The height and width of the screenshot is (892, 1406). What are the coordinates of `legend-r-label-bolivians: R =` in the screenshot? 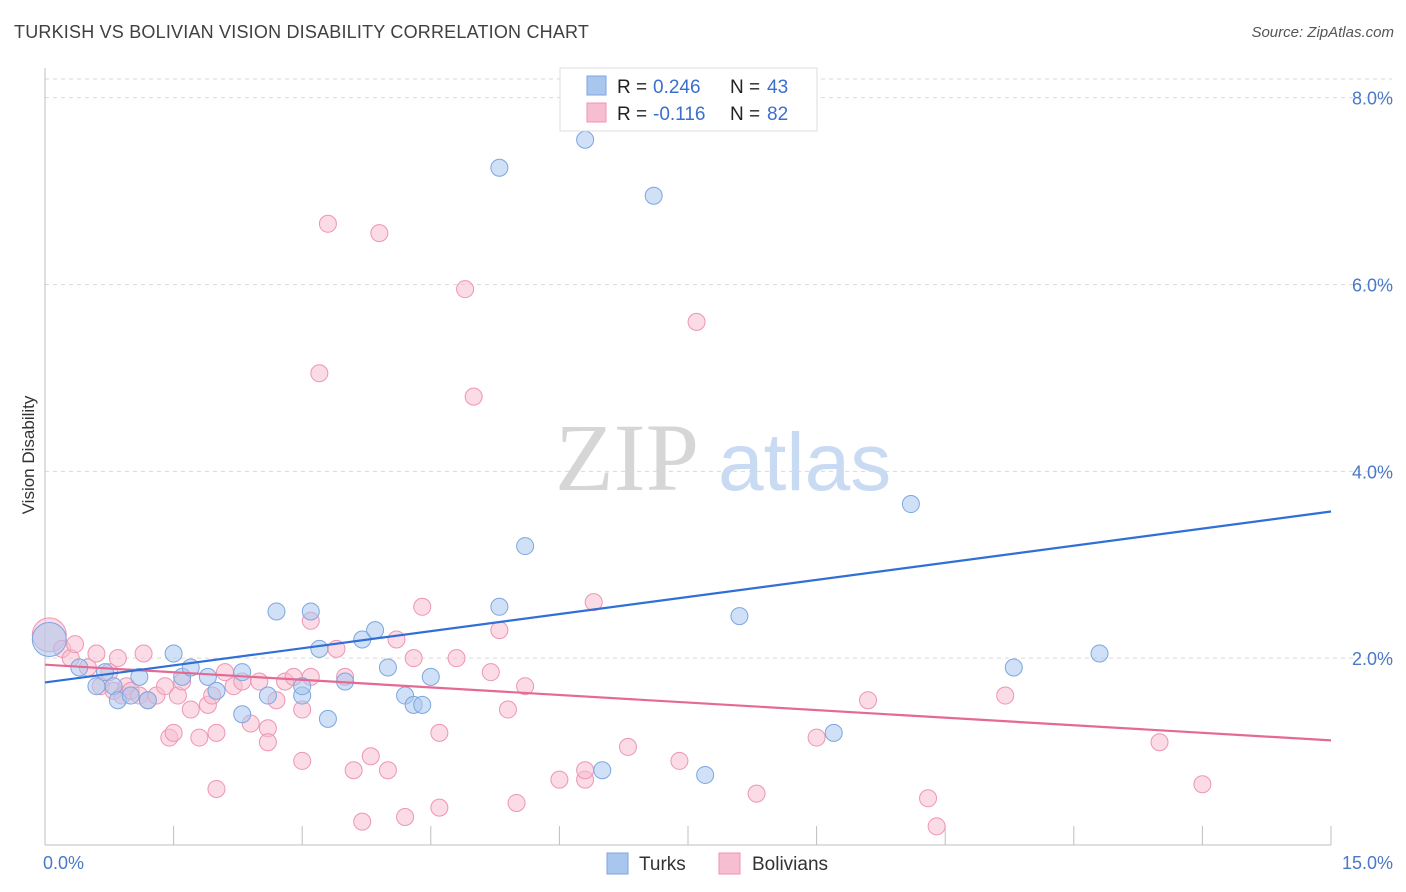 It's located at (632, 114).